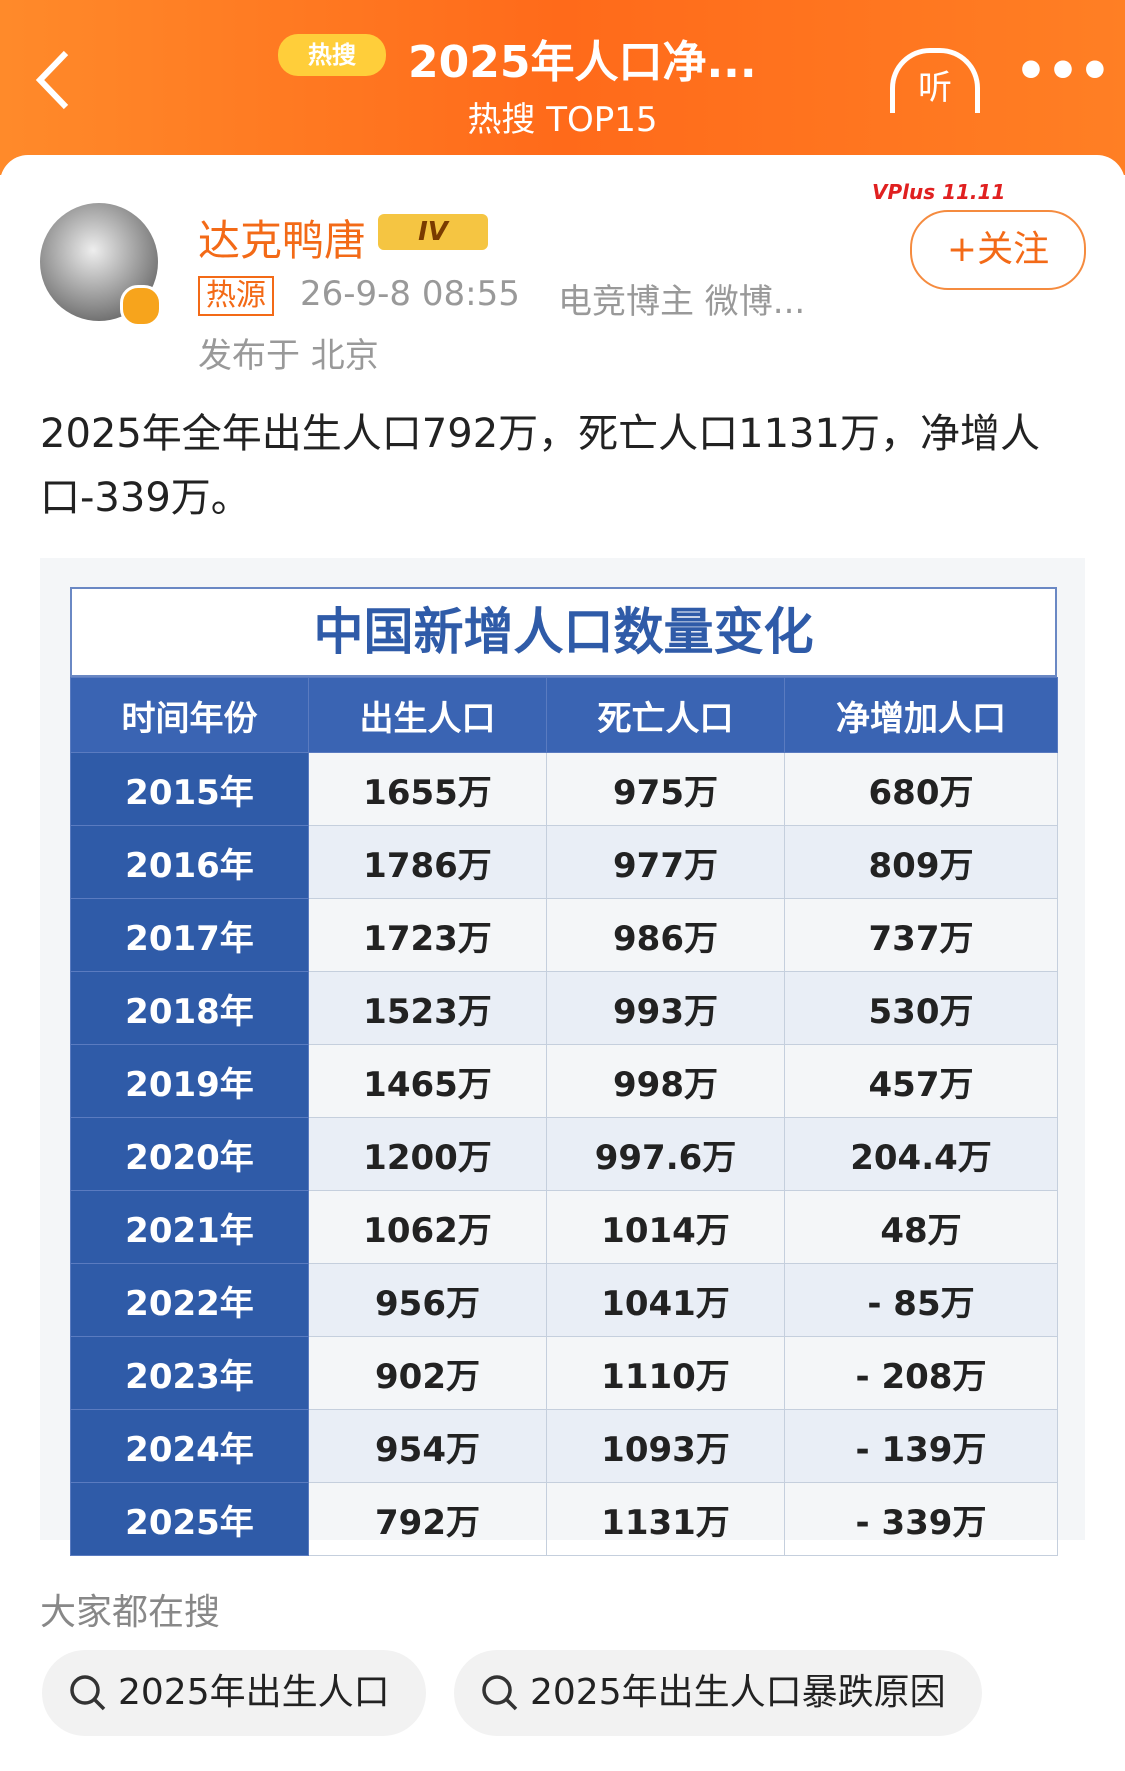  I want to click on table-cell: 530万, so click(921, 1008).